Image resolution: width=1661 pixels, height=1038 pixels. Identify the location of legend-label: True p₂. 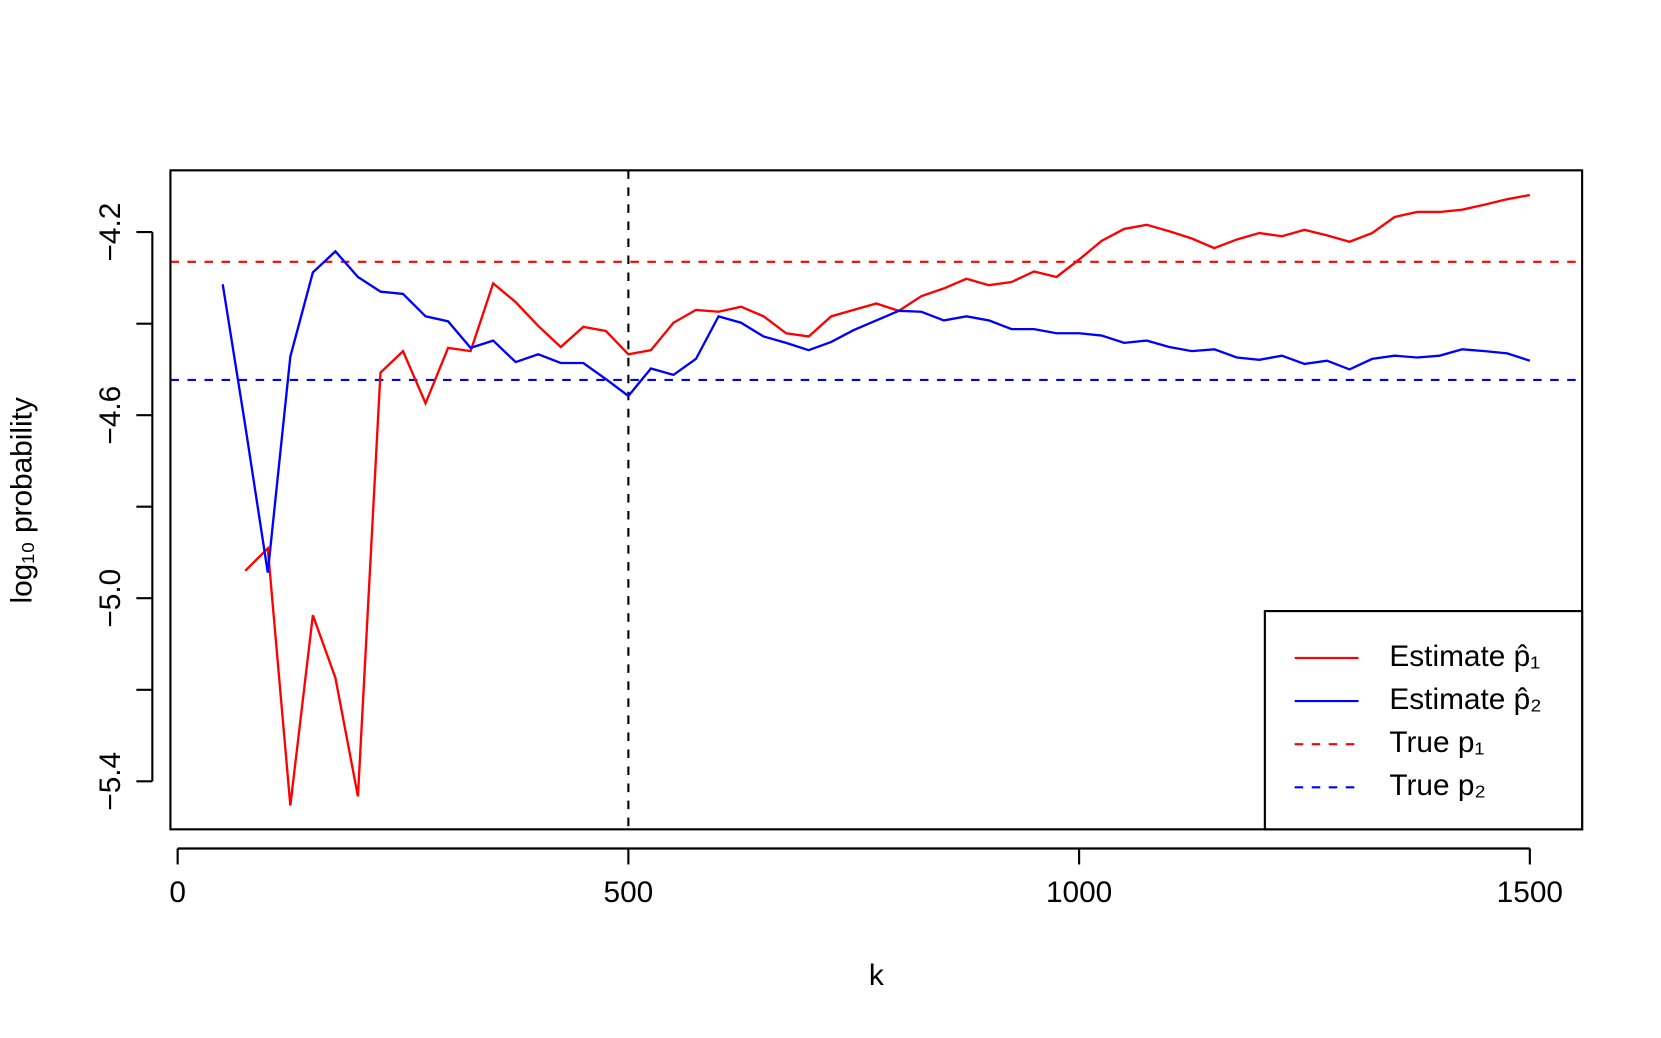
(1437, 785).